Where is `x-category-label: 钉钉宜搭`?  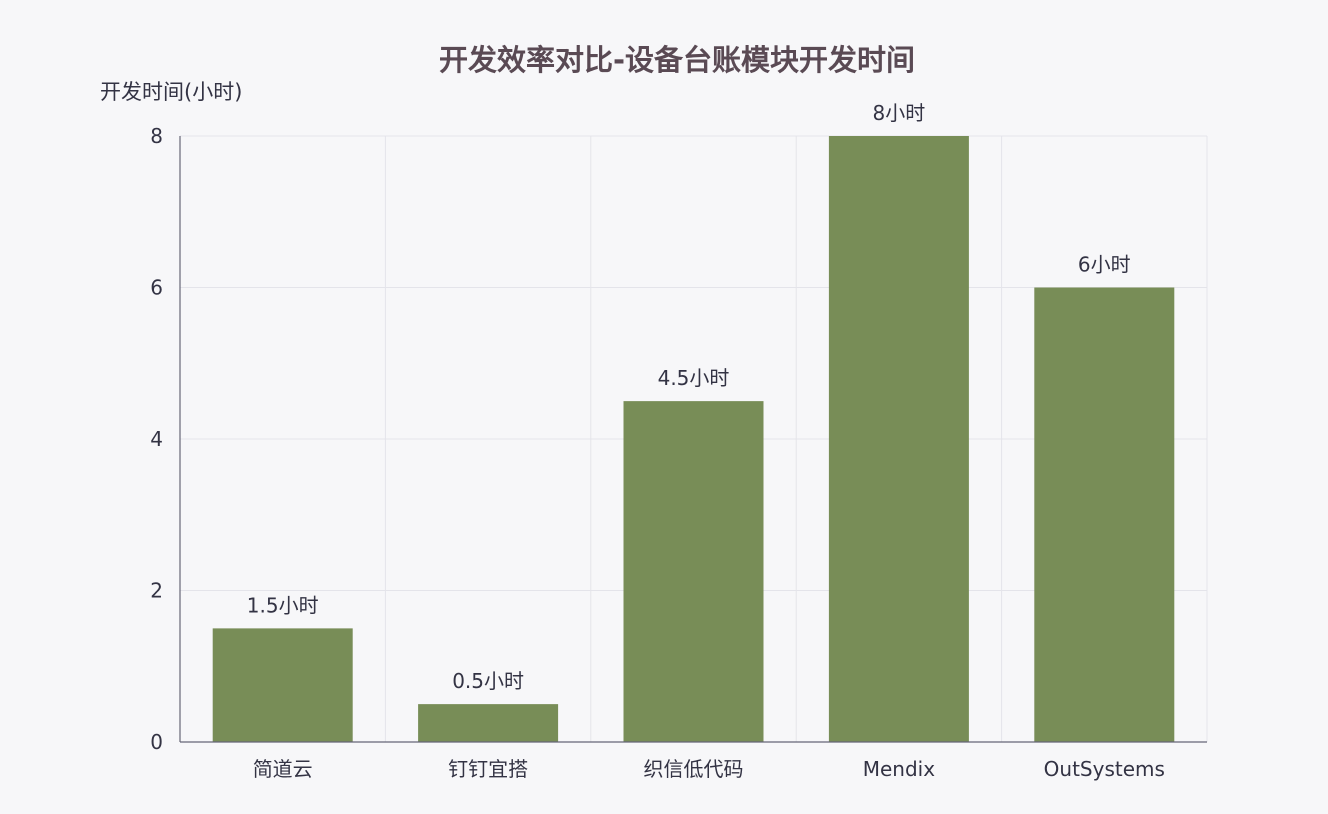 x-category-label: 钉钉宜搭 is located at coordinates (488, 769).